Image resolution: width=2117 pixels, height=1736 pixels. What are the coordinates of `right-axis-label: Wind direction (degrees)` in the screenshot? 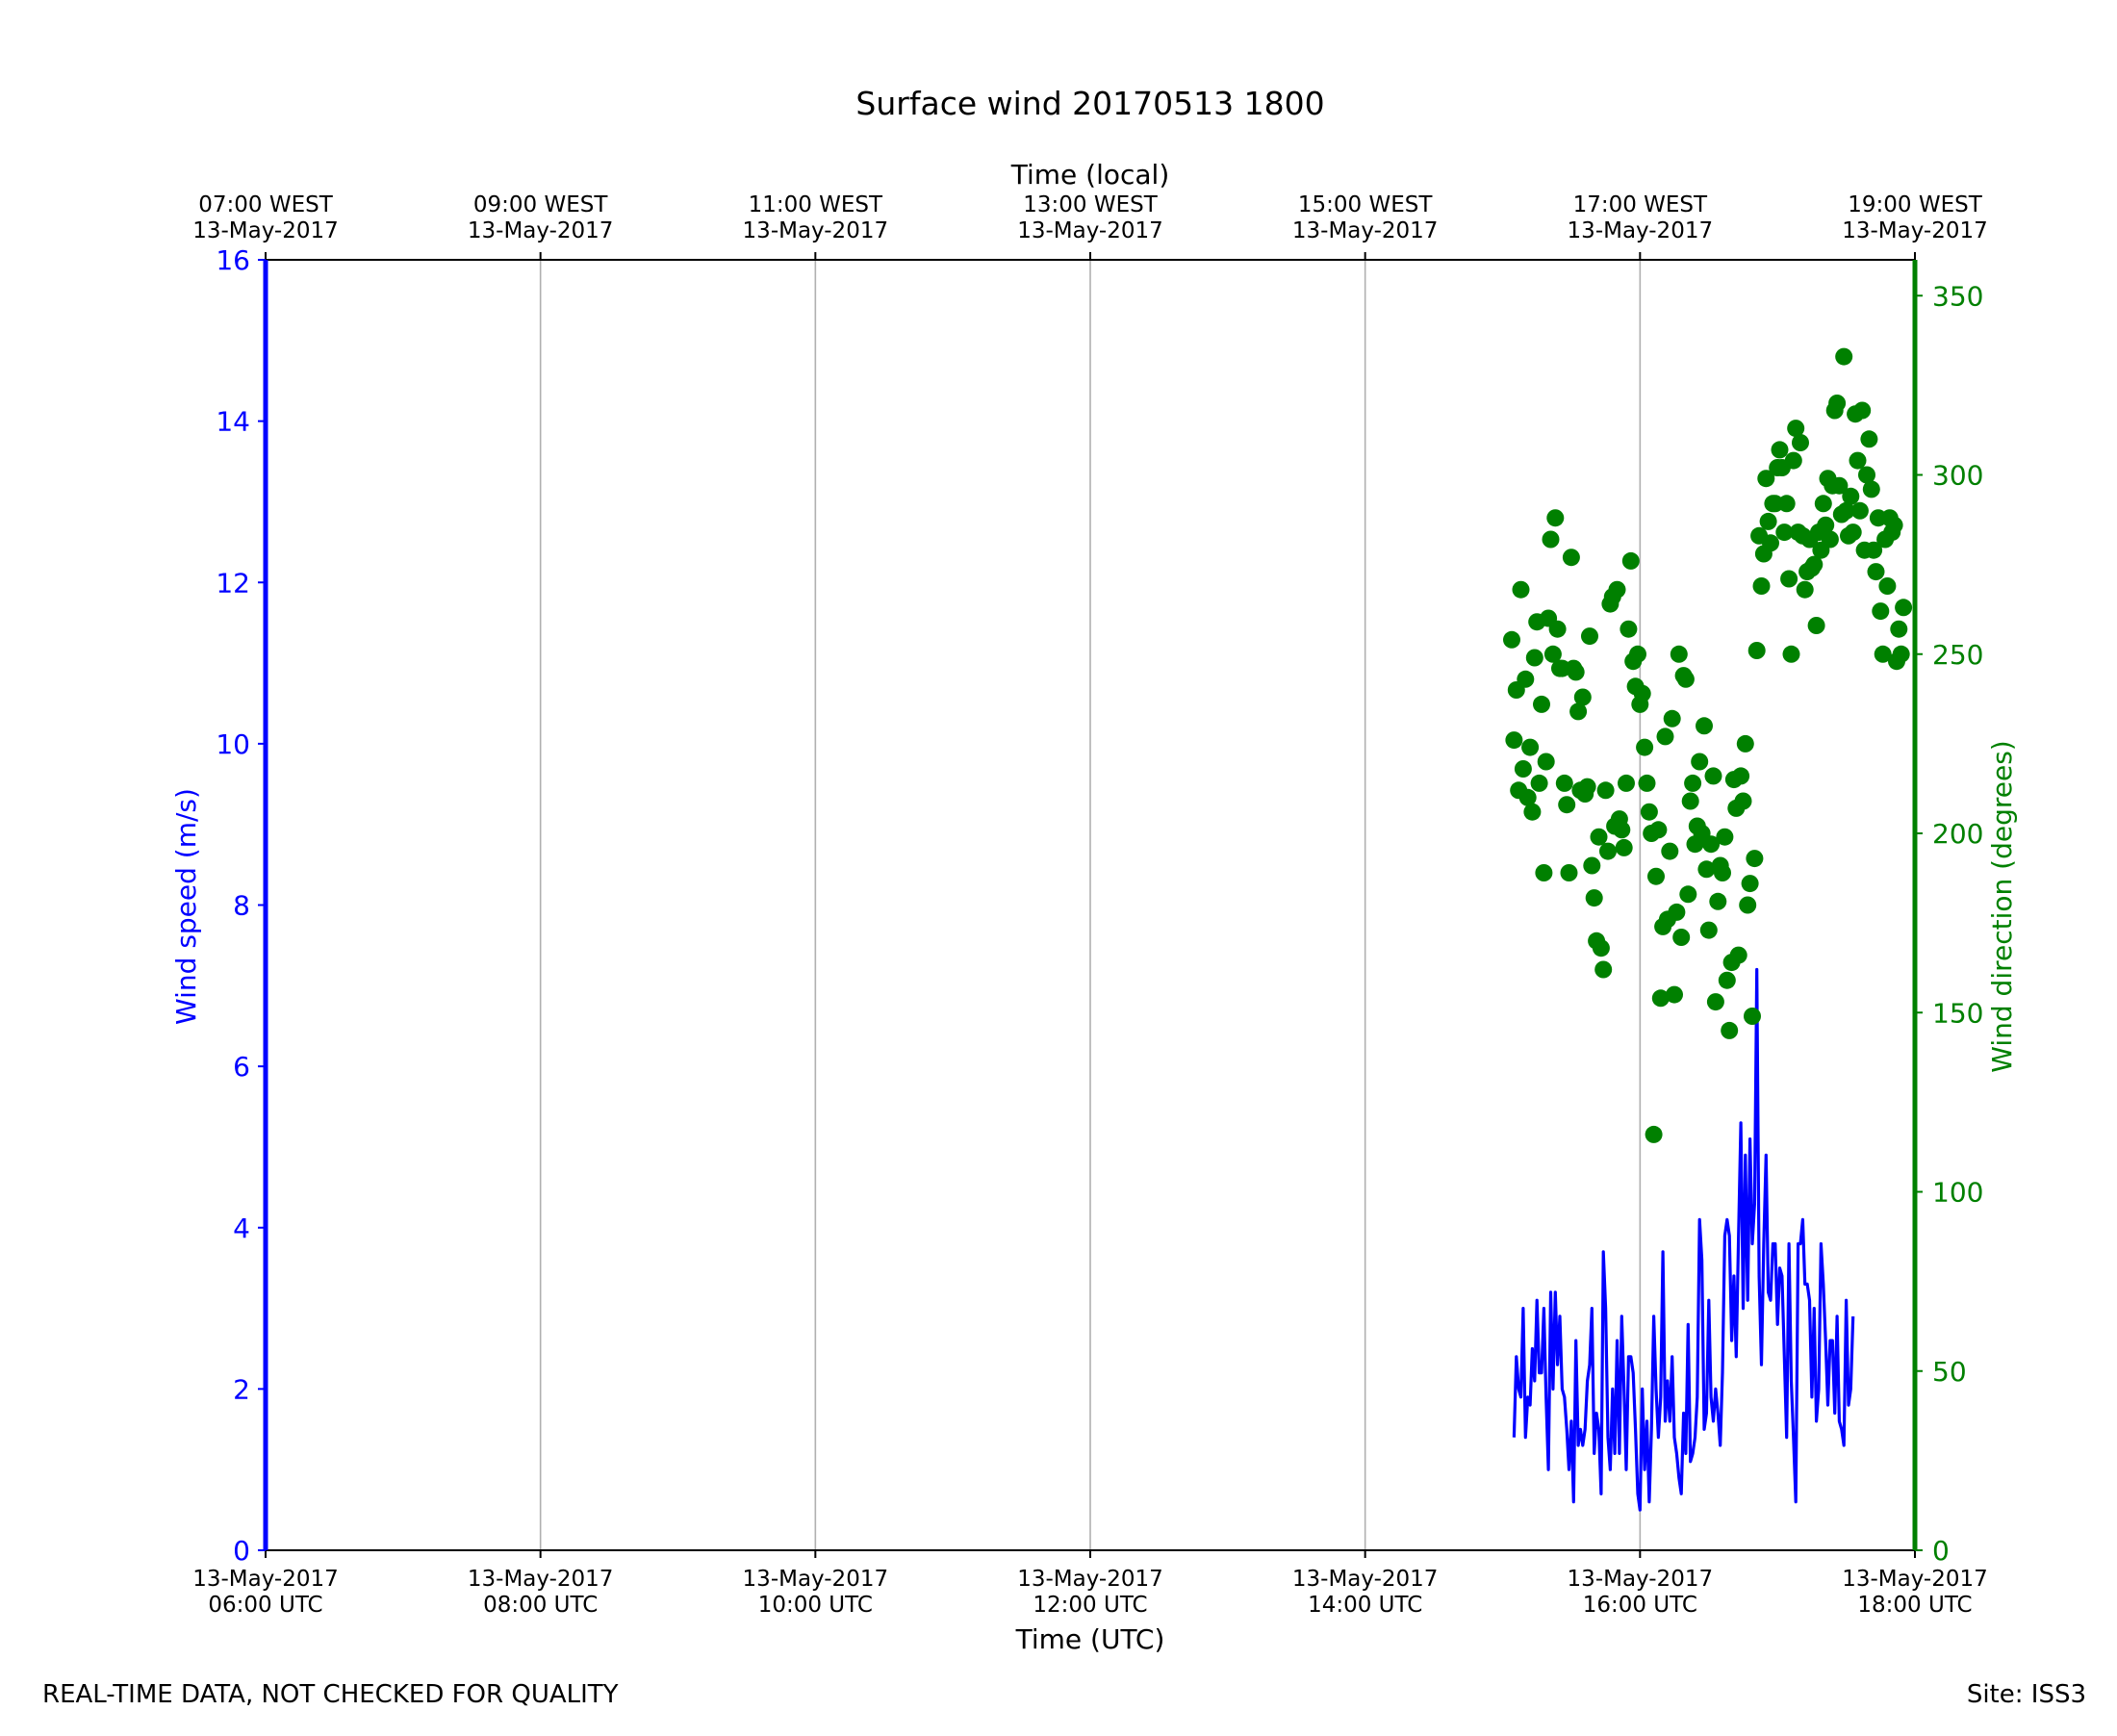 It's located at (2002, 906).